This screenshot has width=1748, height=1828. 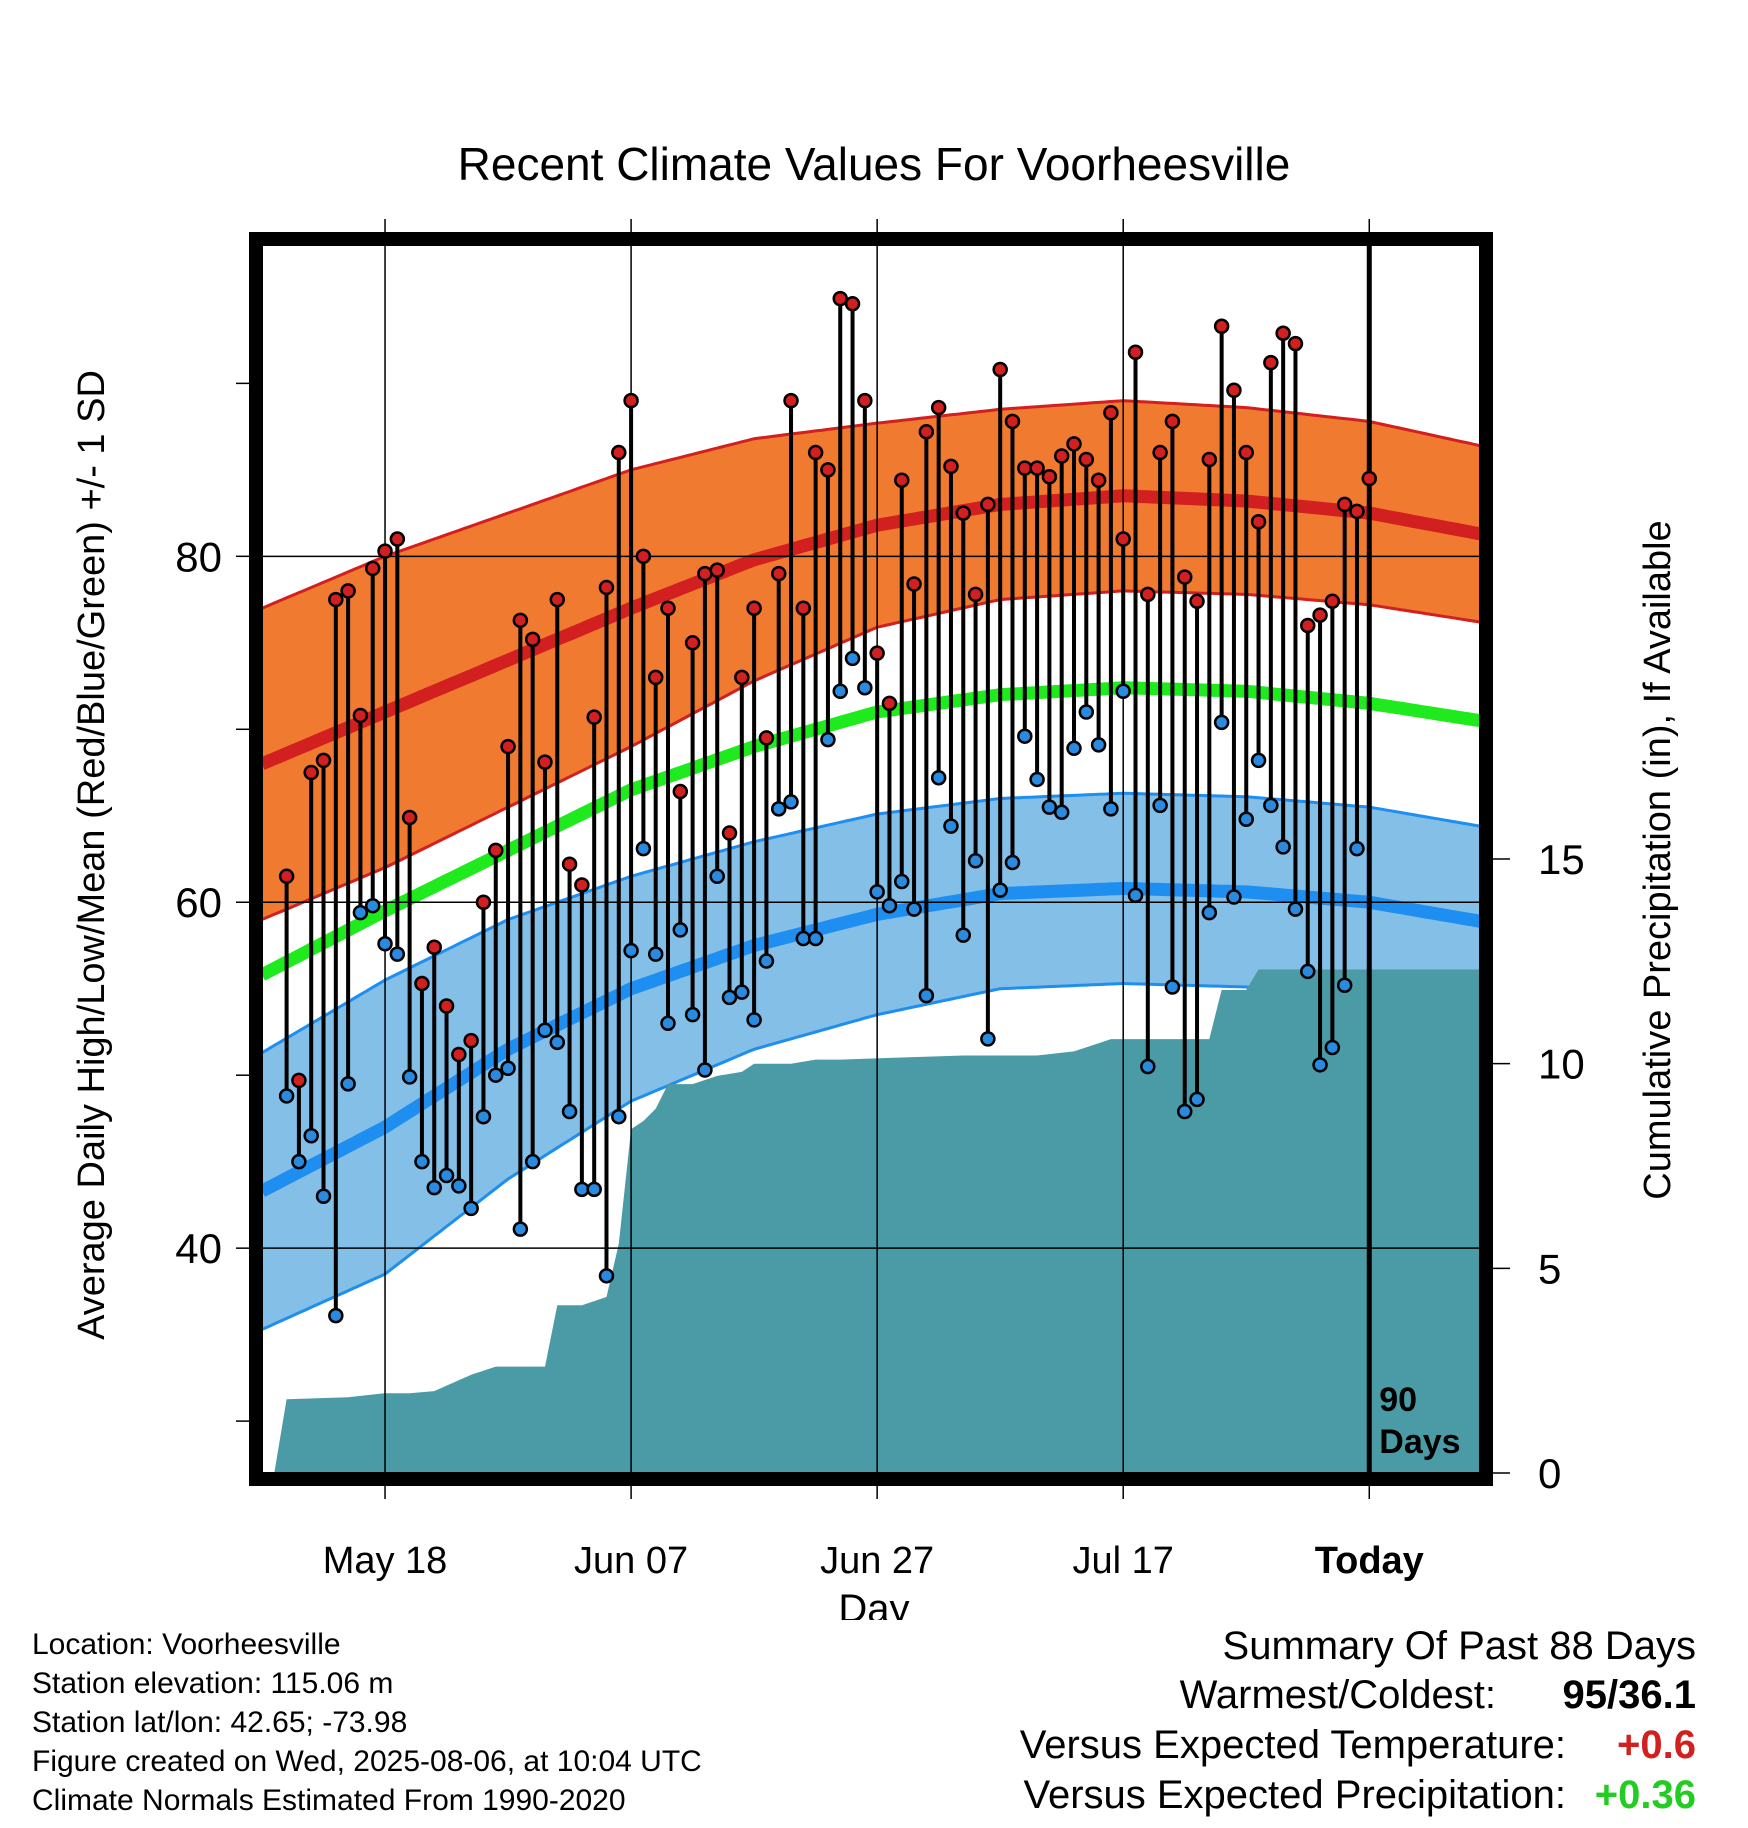 I want to click on y2-tick-label: 0, so click(x=1549, y=1473).